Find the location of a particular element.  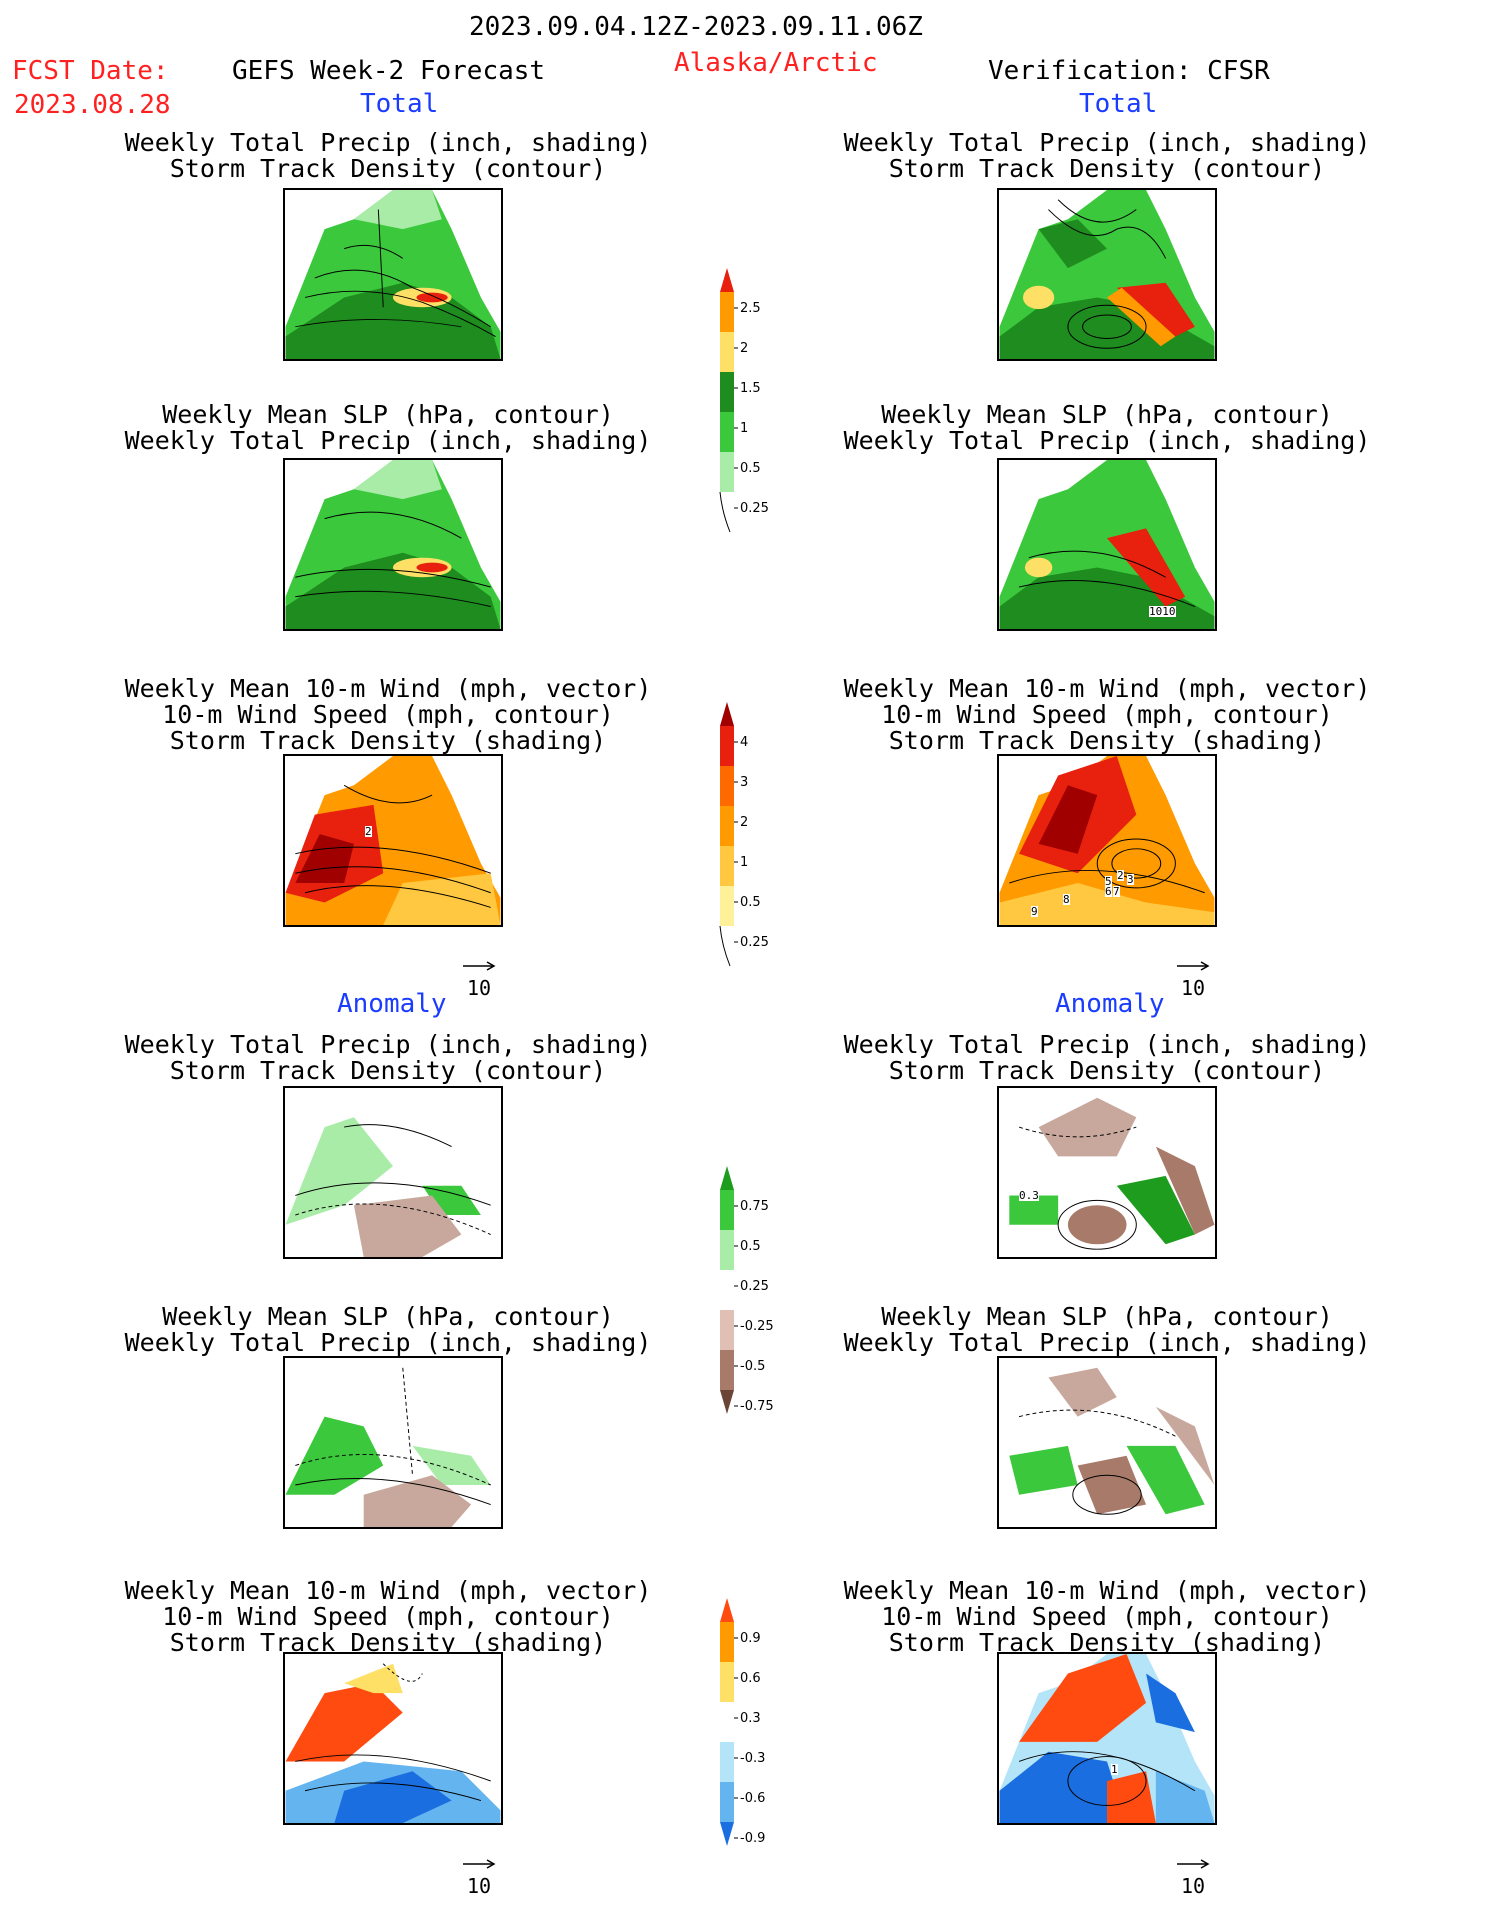

map-total-wind-verification-svg is located at coordinates (1107, 840).